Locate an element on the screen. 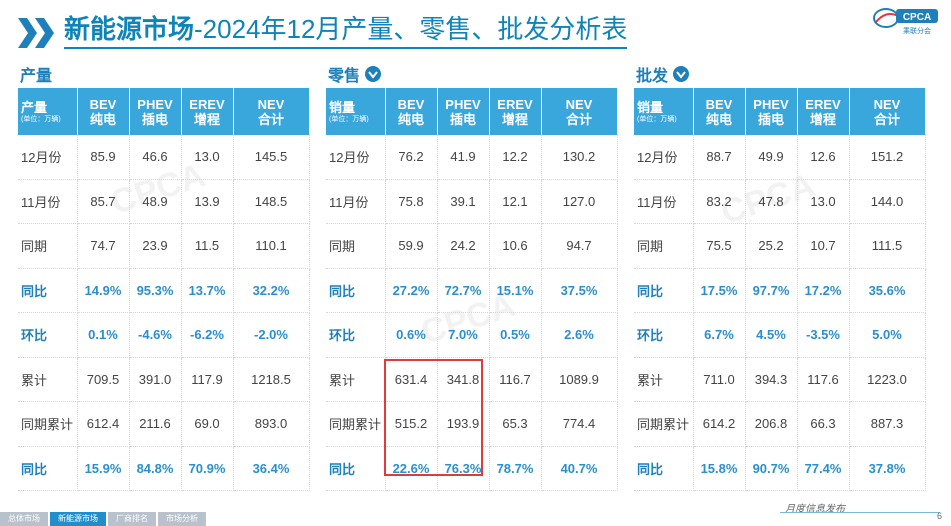  header-label: 产量 is located at coordinates (34, 107).